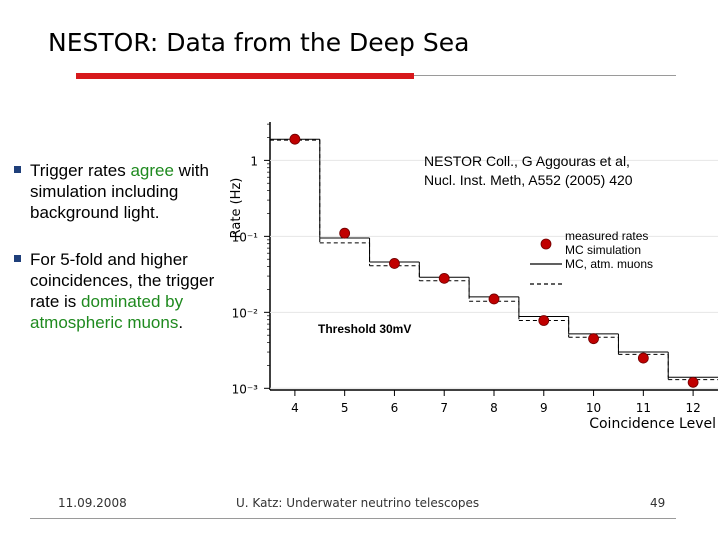 The width and height of the screenshot is (720, 540). Describe the element at coordinates (527, 161) in the screenshot. I see `citation-line: NESTOR Coll., G Aggouras et al,` at that location.